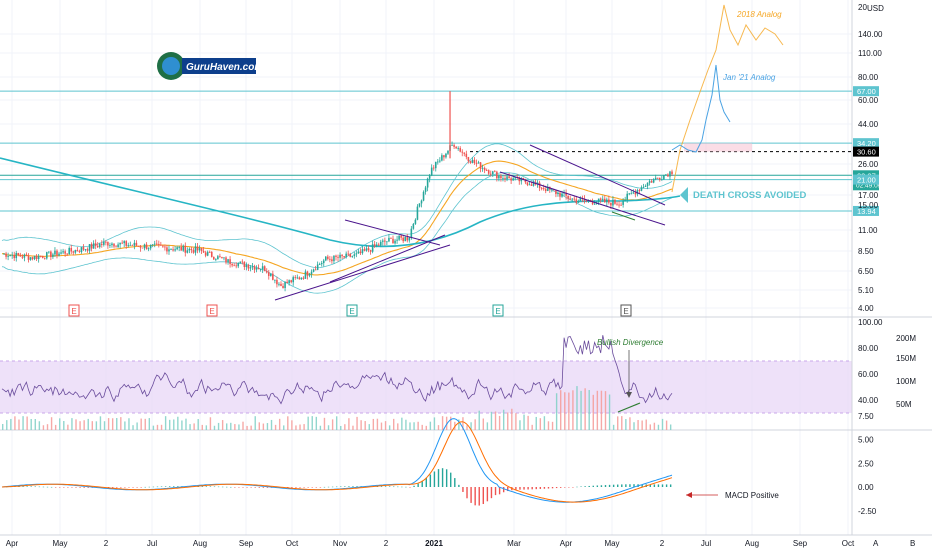 This screenshot has width=932, height=550. What do you see at coordinates (514, 543) in the screenshot?
I see `x-tick-label: Mar` at bounding box center [514, 543].